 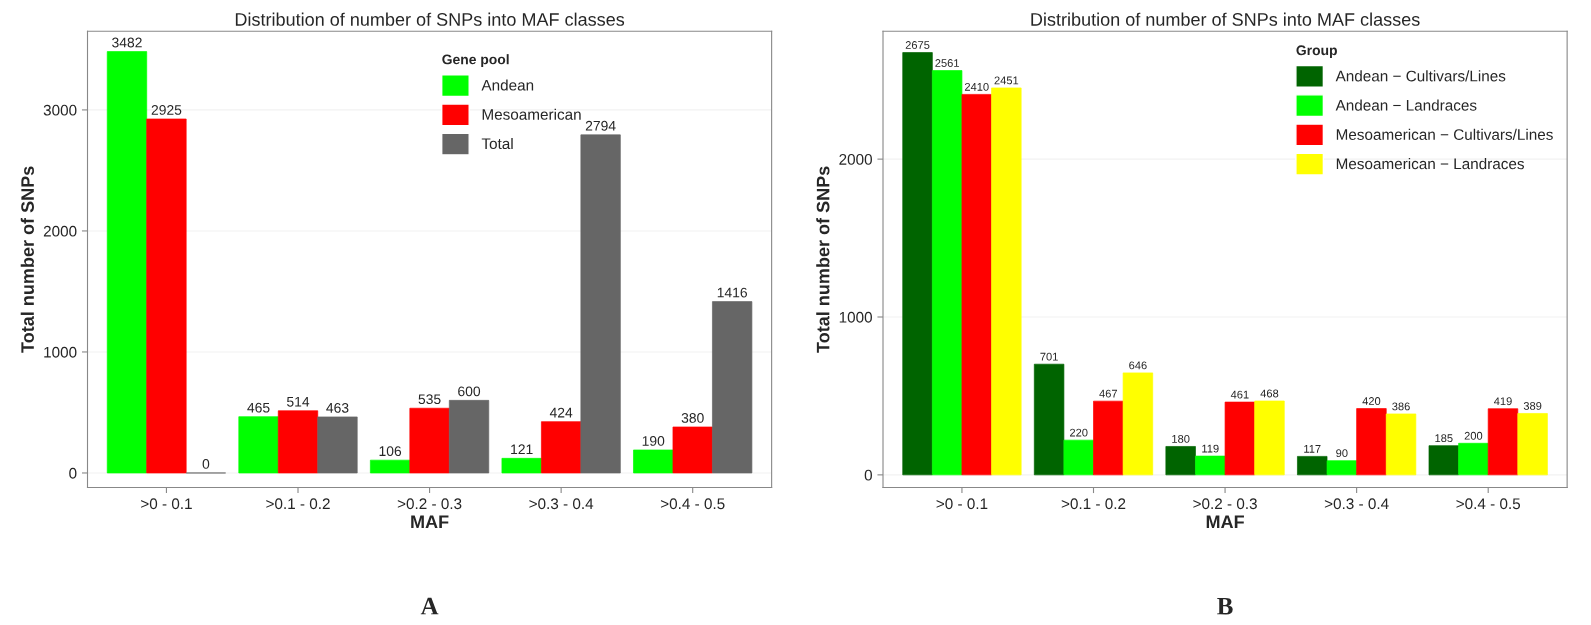 What do you see at coordinates (1049, 356) in the screenshot?
I see `data-label: 701` at bounding box center [1049, 356].